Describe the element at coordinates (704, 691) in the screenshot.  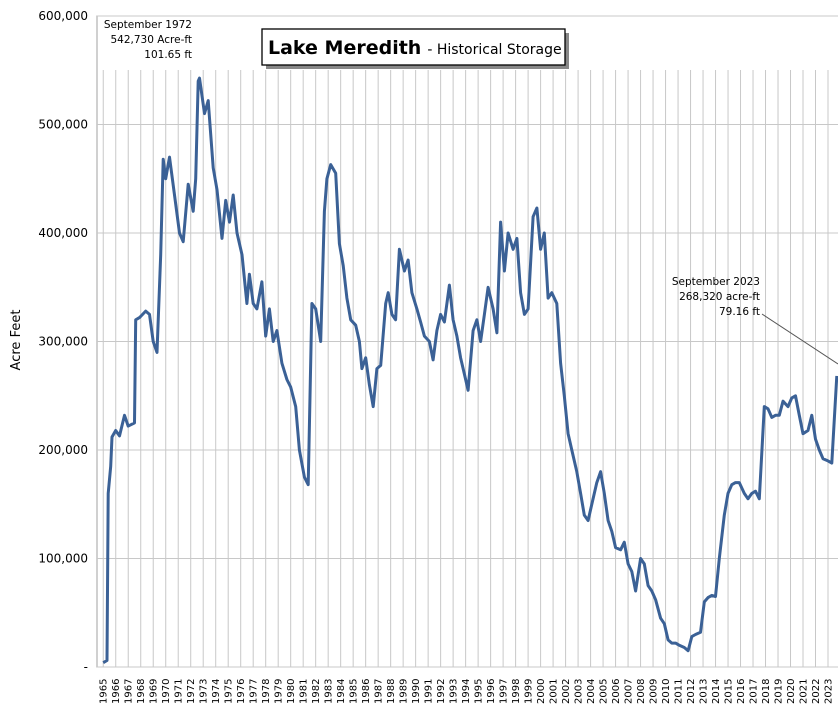
I see `x-tick-label: 2013` at that location.